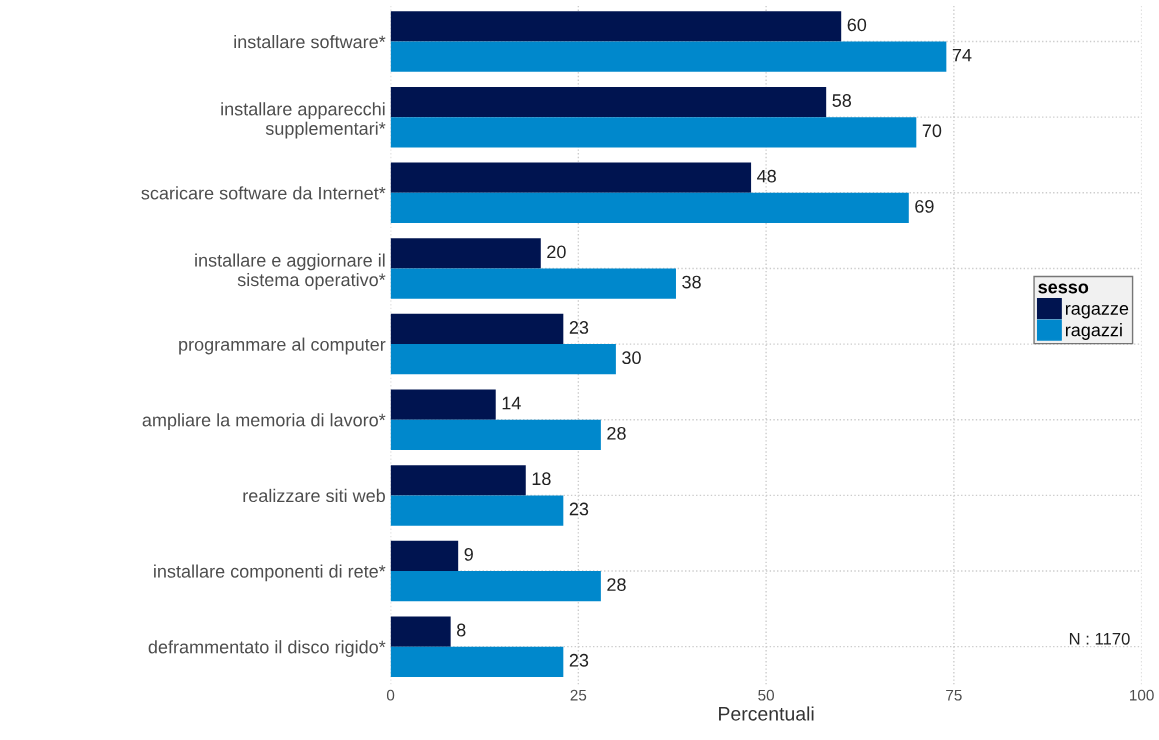  Describe the element at coordinates (766, 713) in the screenshot. I see `x-axis-title: Percentuali` at that location.